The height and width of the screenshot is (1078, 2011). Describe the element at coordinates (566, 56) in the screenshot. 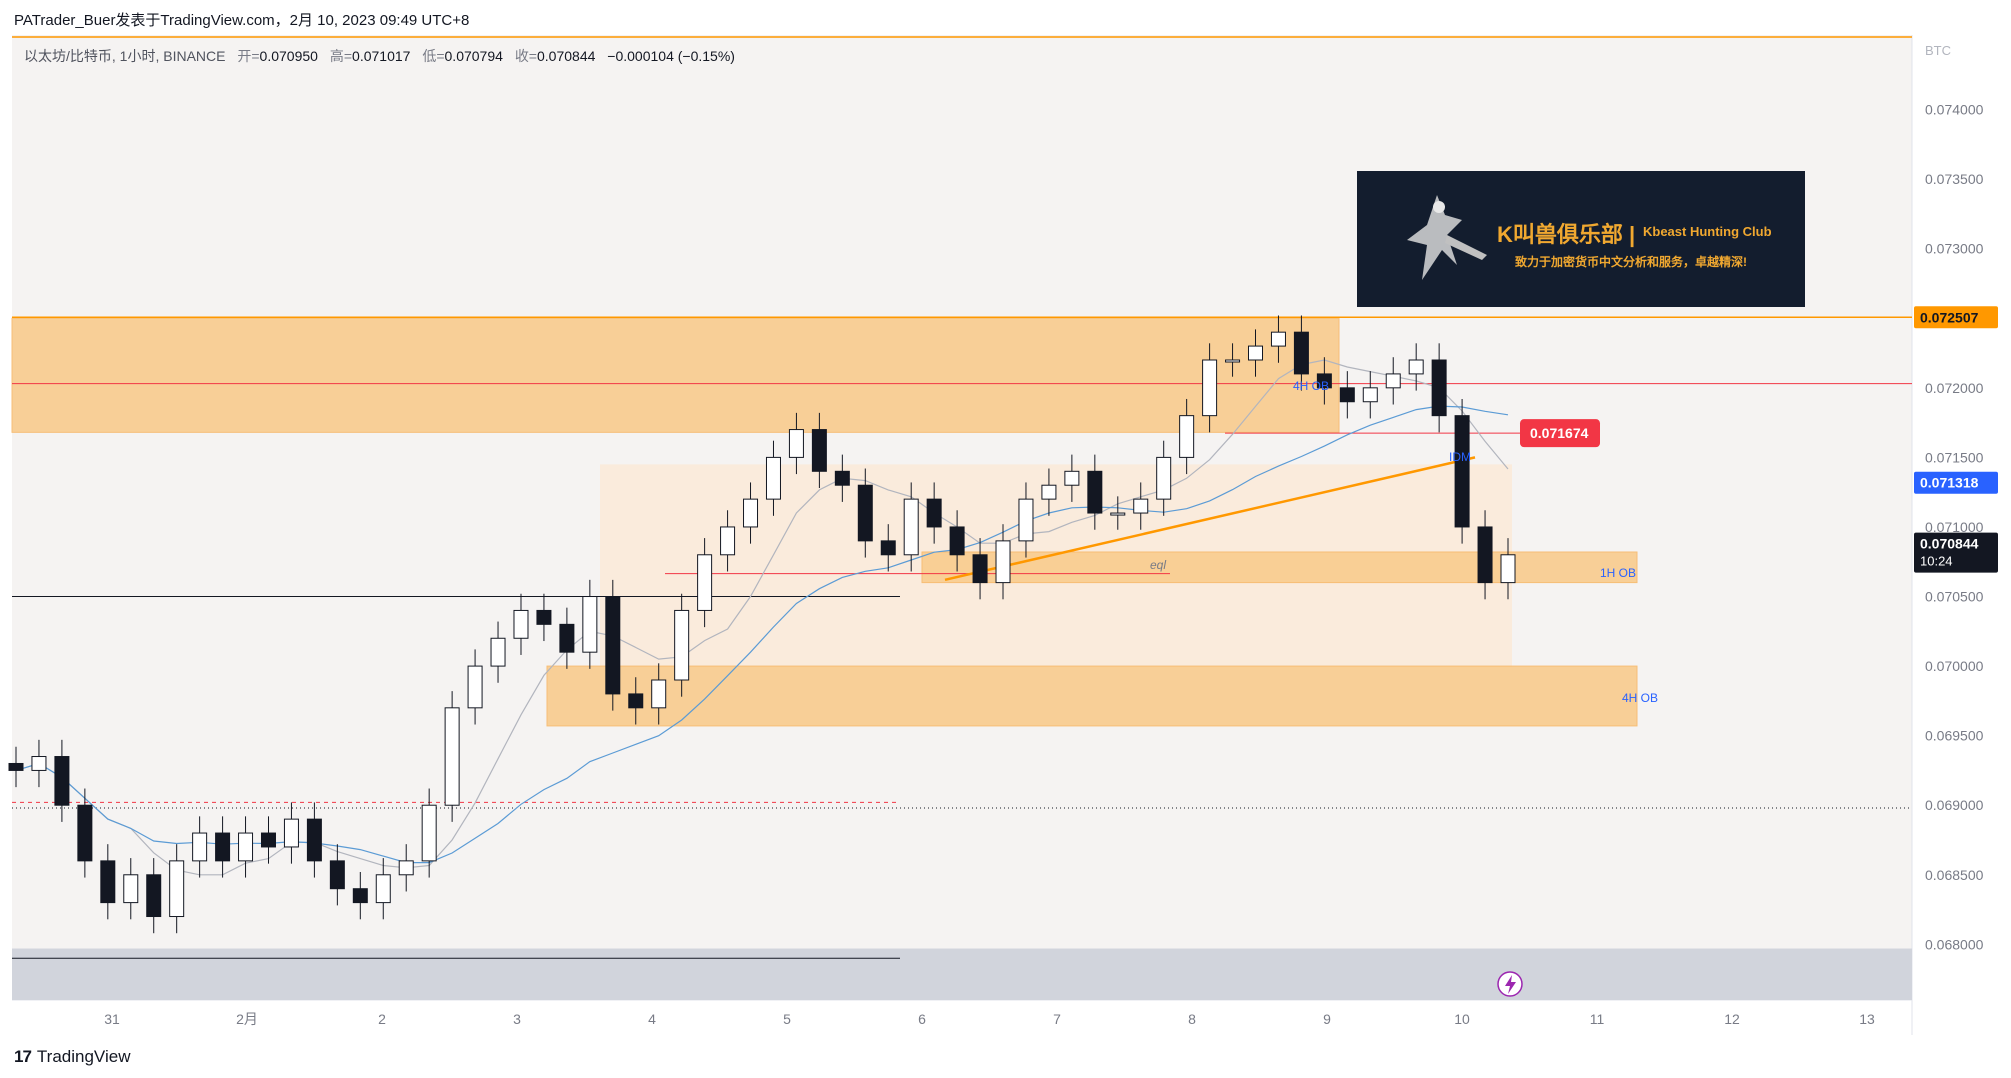

I see `close-value: 0.070844` at that location.